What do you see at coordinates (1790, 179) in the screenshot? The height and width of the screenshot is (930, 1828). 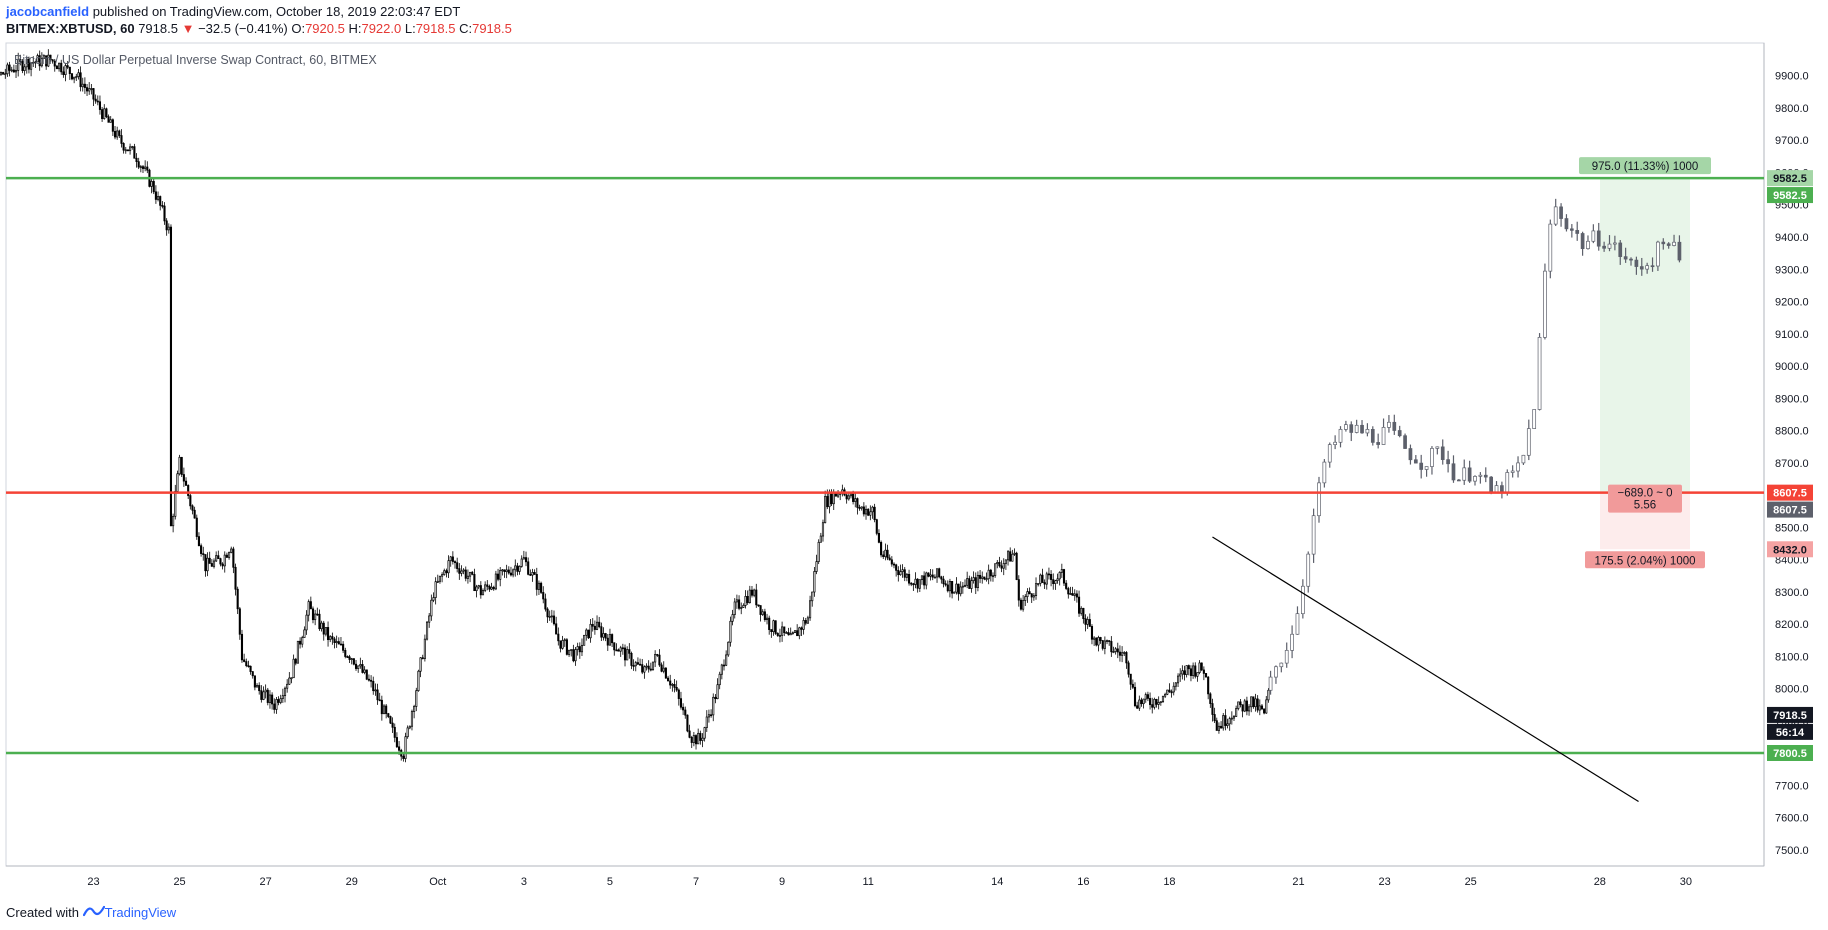 I see `price-tag-text: 9582.5` at bounding box center [1790, 179].